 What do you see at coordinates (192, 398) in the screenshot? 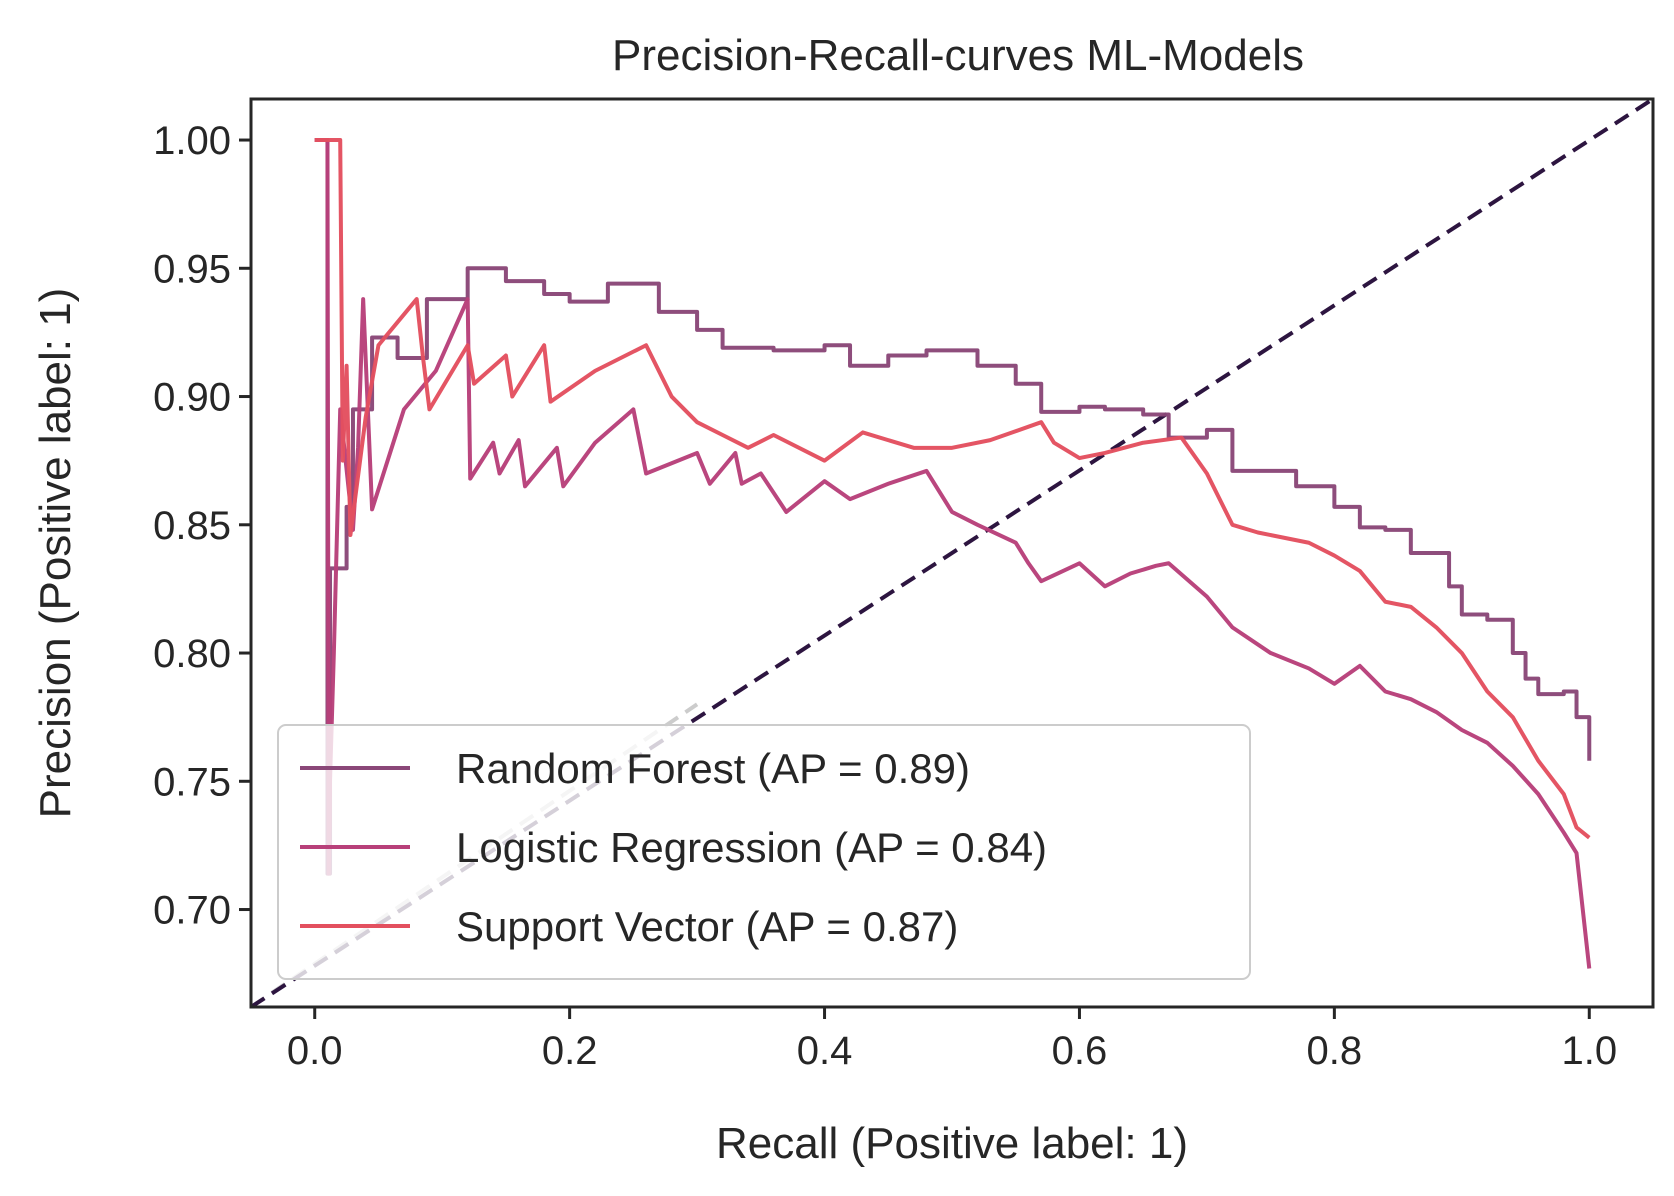
I see `y-tick-label: 0.90` at bounding box center [192, 398].